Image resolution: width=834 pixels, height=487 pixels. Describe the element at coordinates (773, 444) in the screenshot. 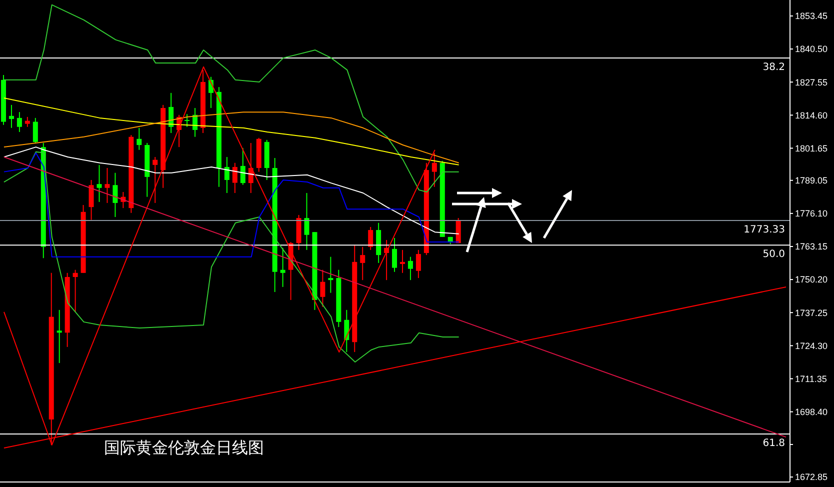

I see `annotation: 61.8` at that location.